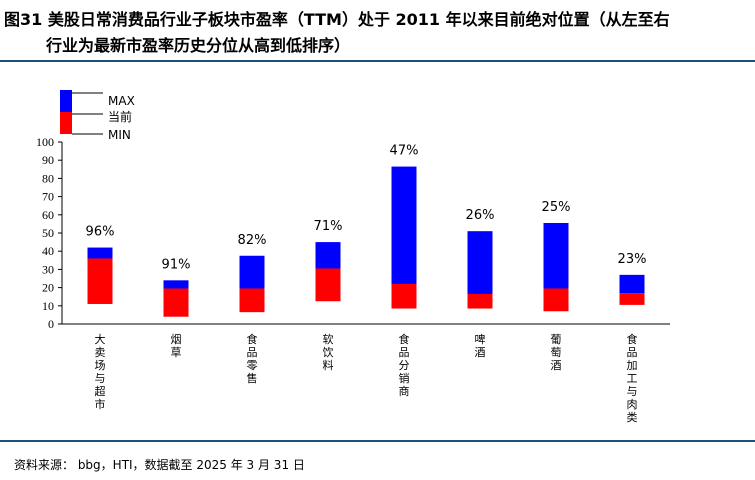 This screenshot has width=755, height=480. What do you see at coordinates (252, 358) in the screenshot?
I see `category-label: 食品零售` at bounding box center [252, 358].